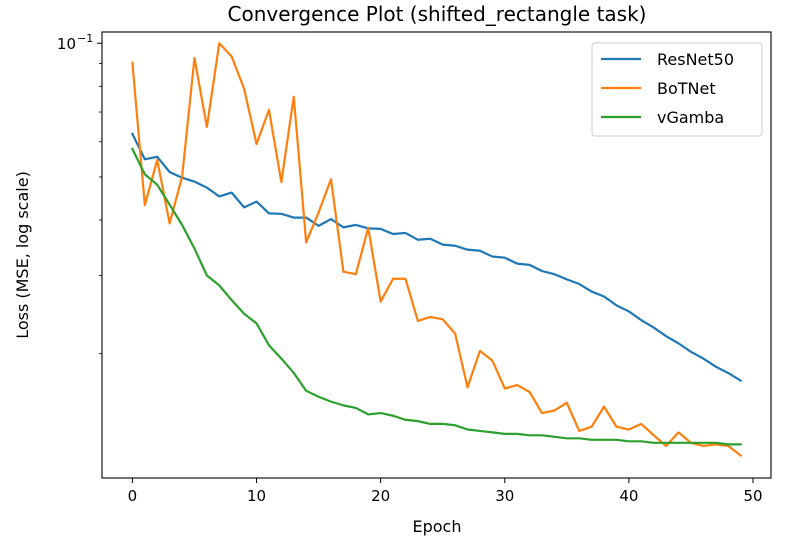  Describe the element at coordinates (85, 38) in the screenshot. I see `y-major-tick-exponent: −1` at that location.